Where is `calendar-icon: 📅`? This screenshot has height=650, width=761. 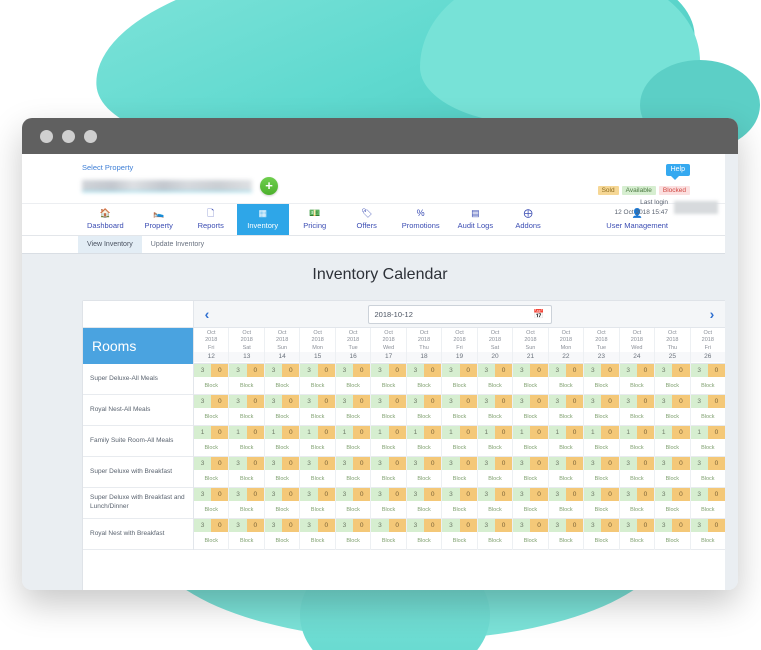 calendar-icon: 📅 is located at coordinates (539, 313).